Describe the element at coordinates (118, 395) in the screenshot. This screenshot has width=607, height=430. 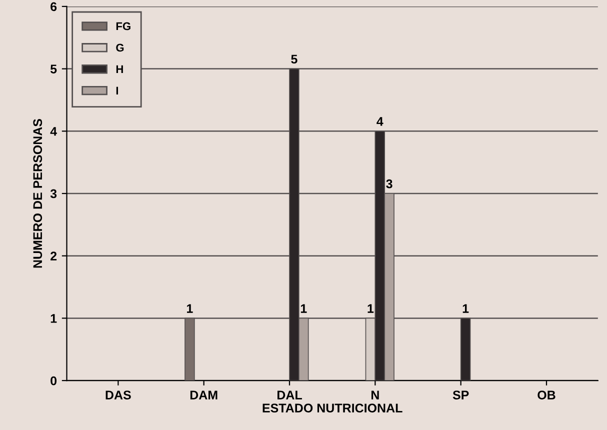
I see `x-tick-label: DAS` at that location.